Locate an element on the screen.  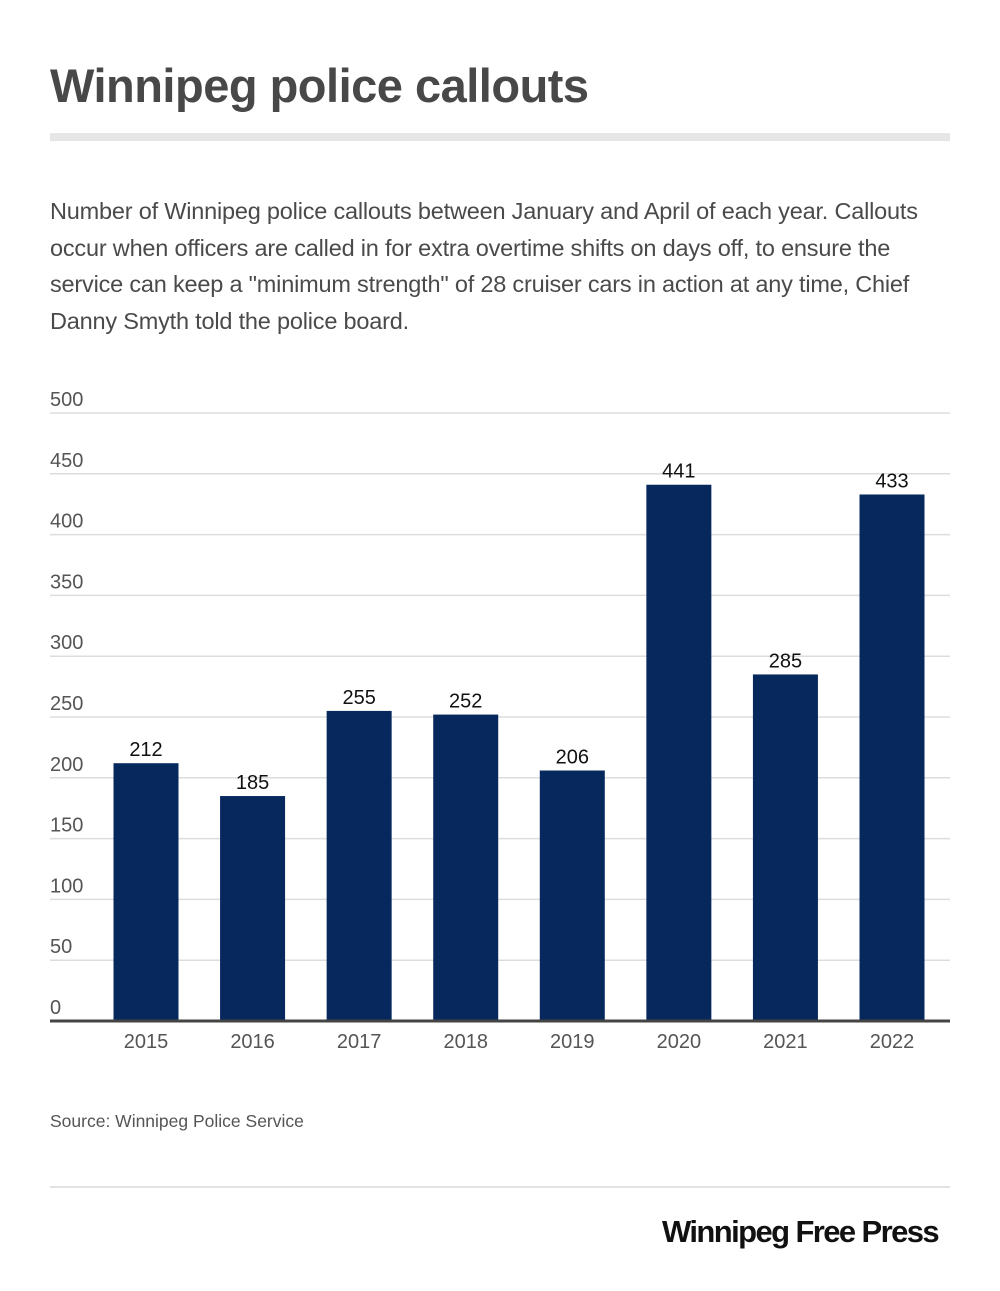
y-tick-label: 500 is located at coordinates (66, 400).